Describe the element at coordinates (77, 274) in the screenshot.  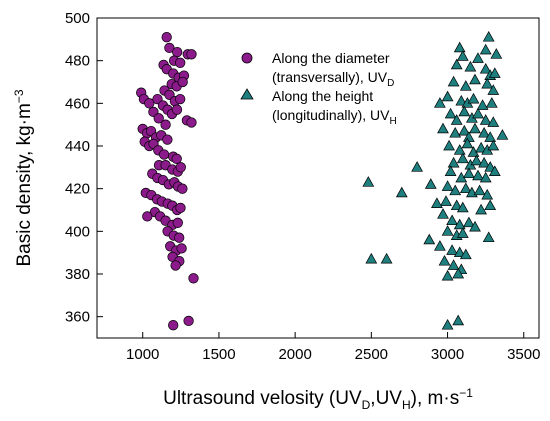
I see `y-tick-label: 380` at that location.